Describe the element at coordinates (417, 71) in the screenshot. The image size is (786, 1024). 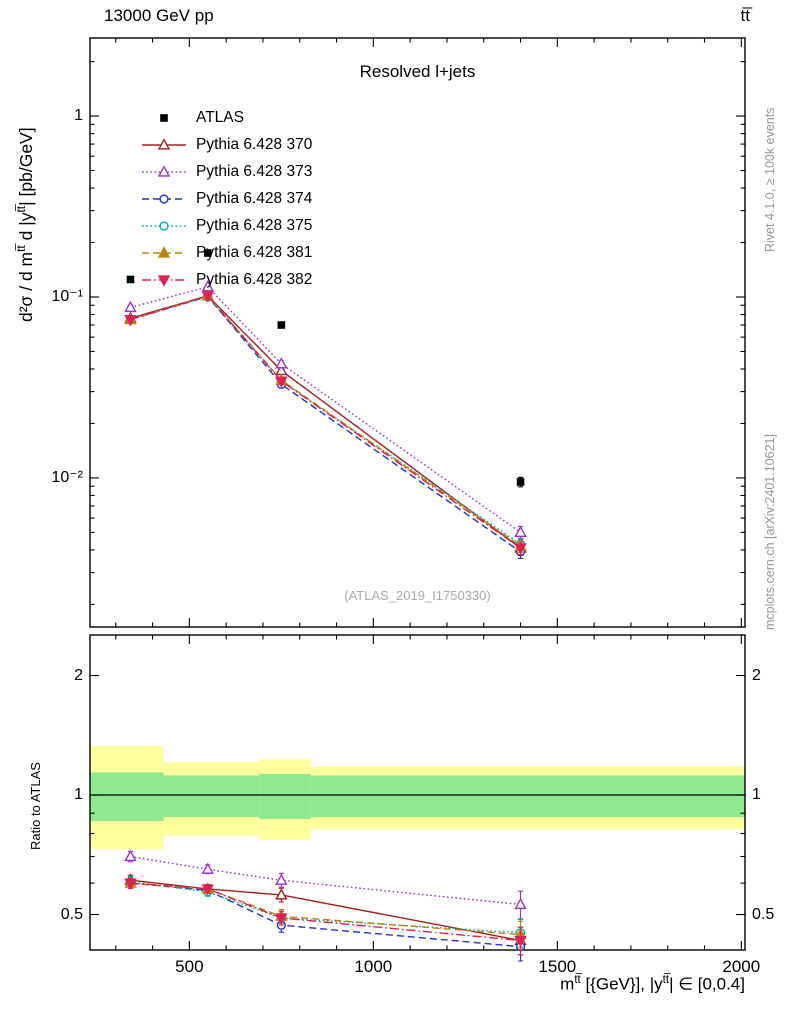
I see `panel-title: Resolved l+jets` at that location.